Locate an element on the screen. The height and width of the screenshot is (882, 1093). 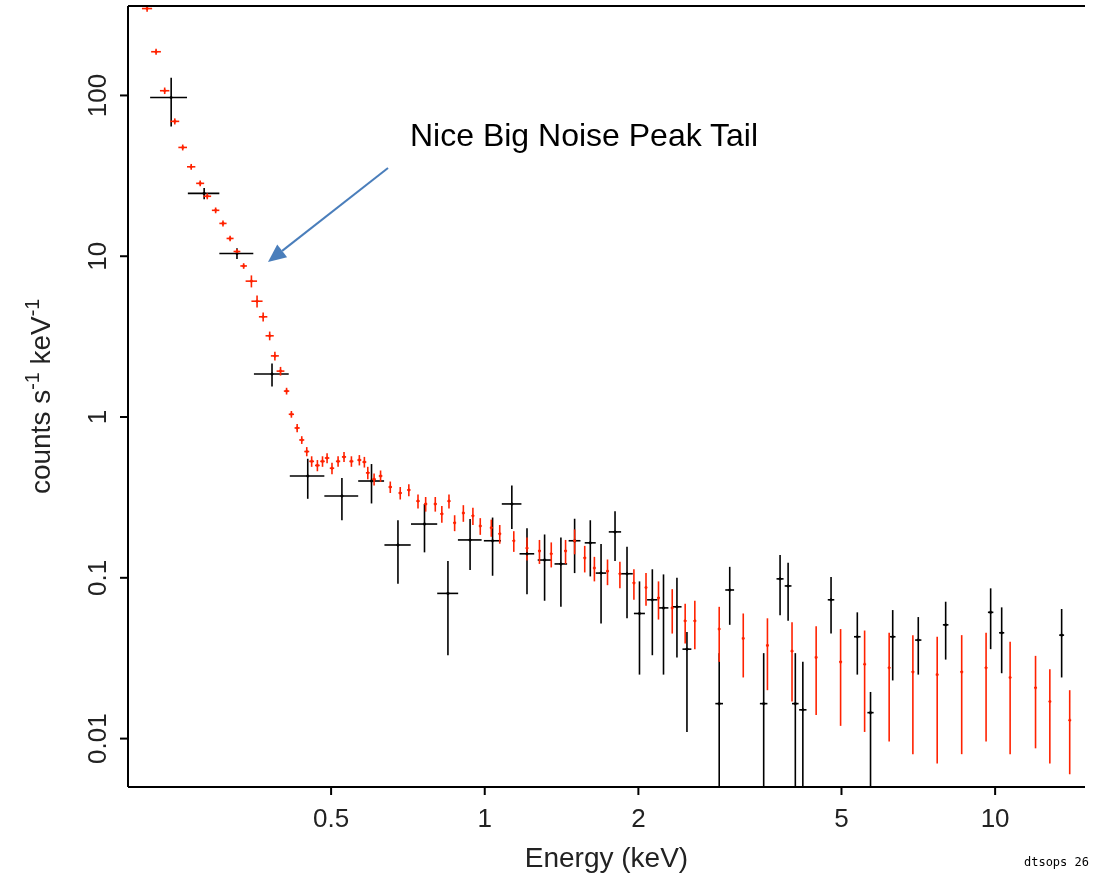
x-tick-label: 10 is located at coordinates (995, 818).